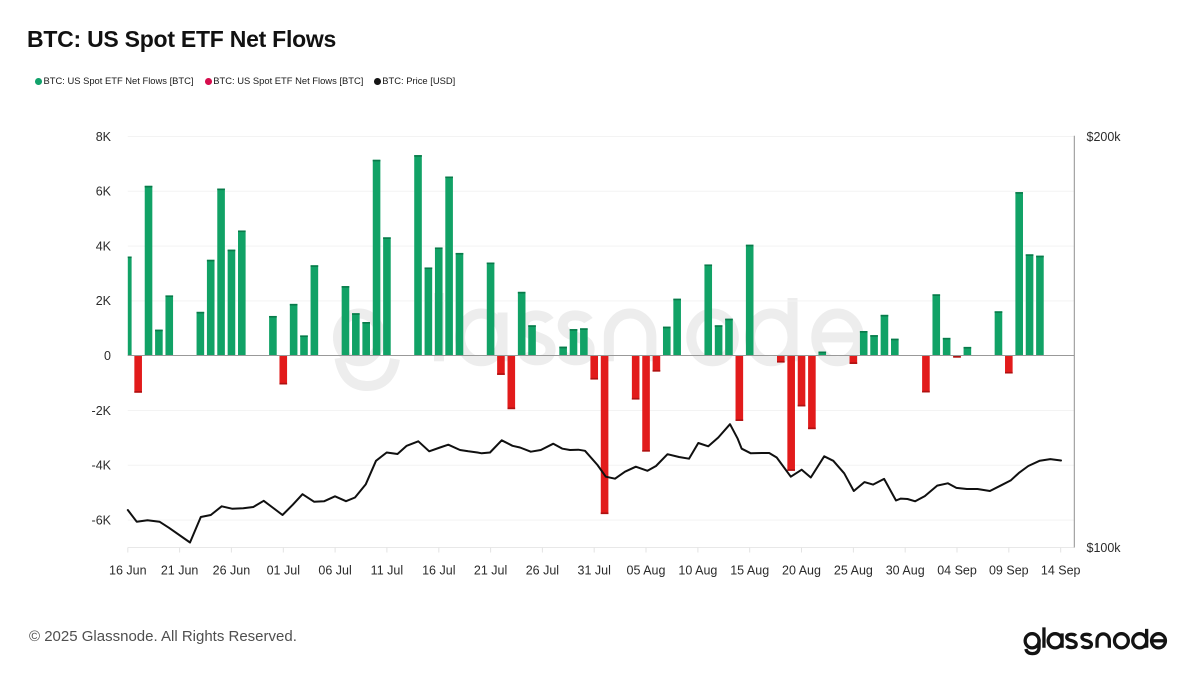 The image size is (1200, 675). I want to click on svg-text: 11 Jul, so click(387, 571).